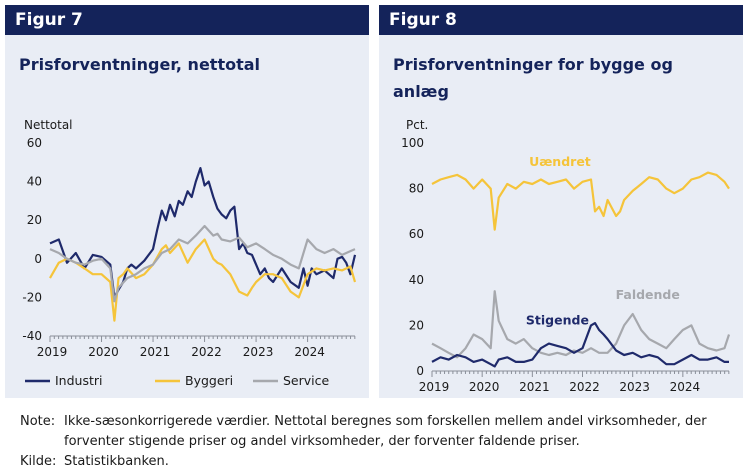 Image resolution: width=750 pixels, height=472 pixels. I want to click on legend-label-byggeri: Byggeri, so click(209, 380).